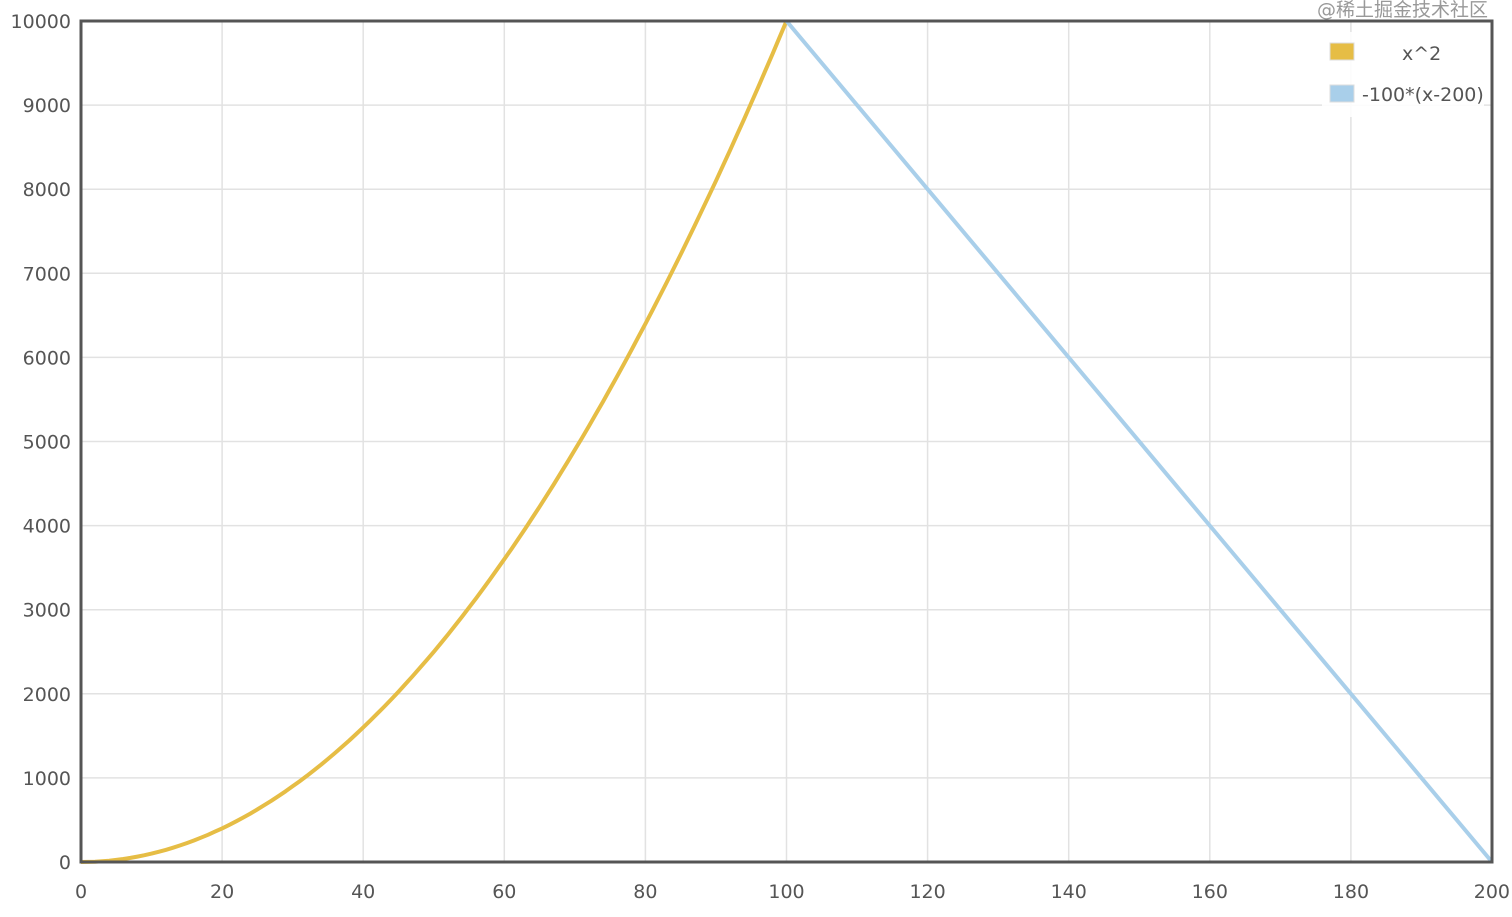  What do you see at coordinates (504, 892) in the screenshot?
I see `x-tick-label: 60` at bounding box center [504, 892].